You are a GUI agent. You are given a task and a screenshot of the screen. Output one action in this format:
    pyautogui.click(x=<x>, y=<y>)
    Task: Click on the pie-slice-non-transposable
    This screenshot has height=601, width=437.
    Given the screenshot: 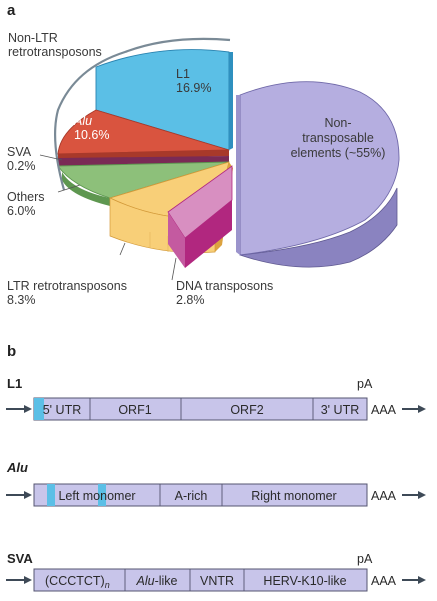 What is the action you would take?
    pyautogui.click(x=318, y=174)
    